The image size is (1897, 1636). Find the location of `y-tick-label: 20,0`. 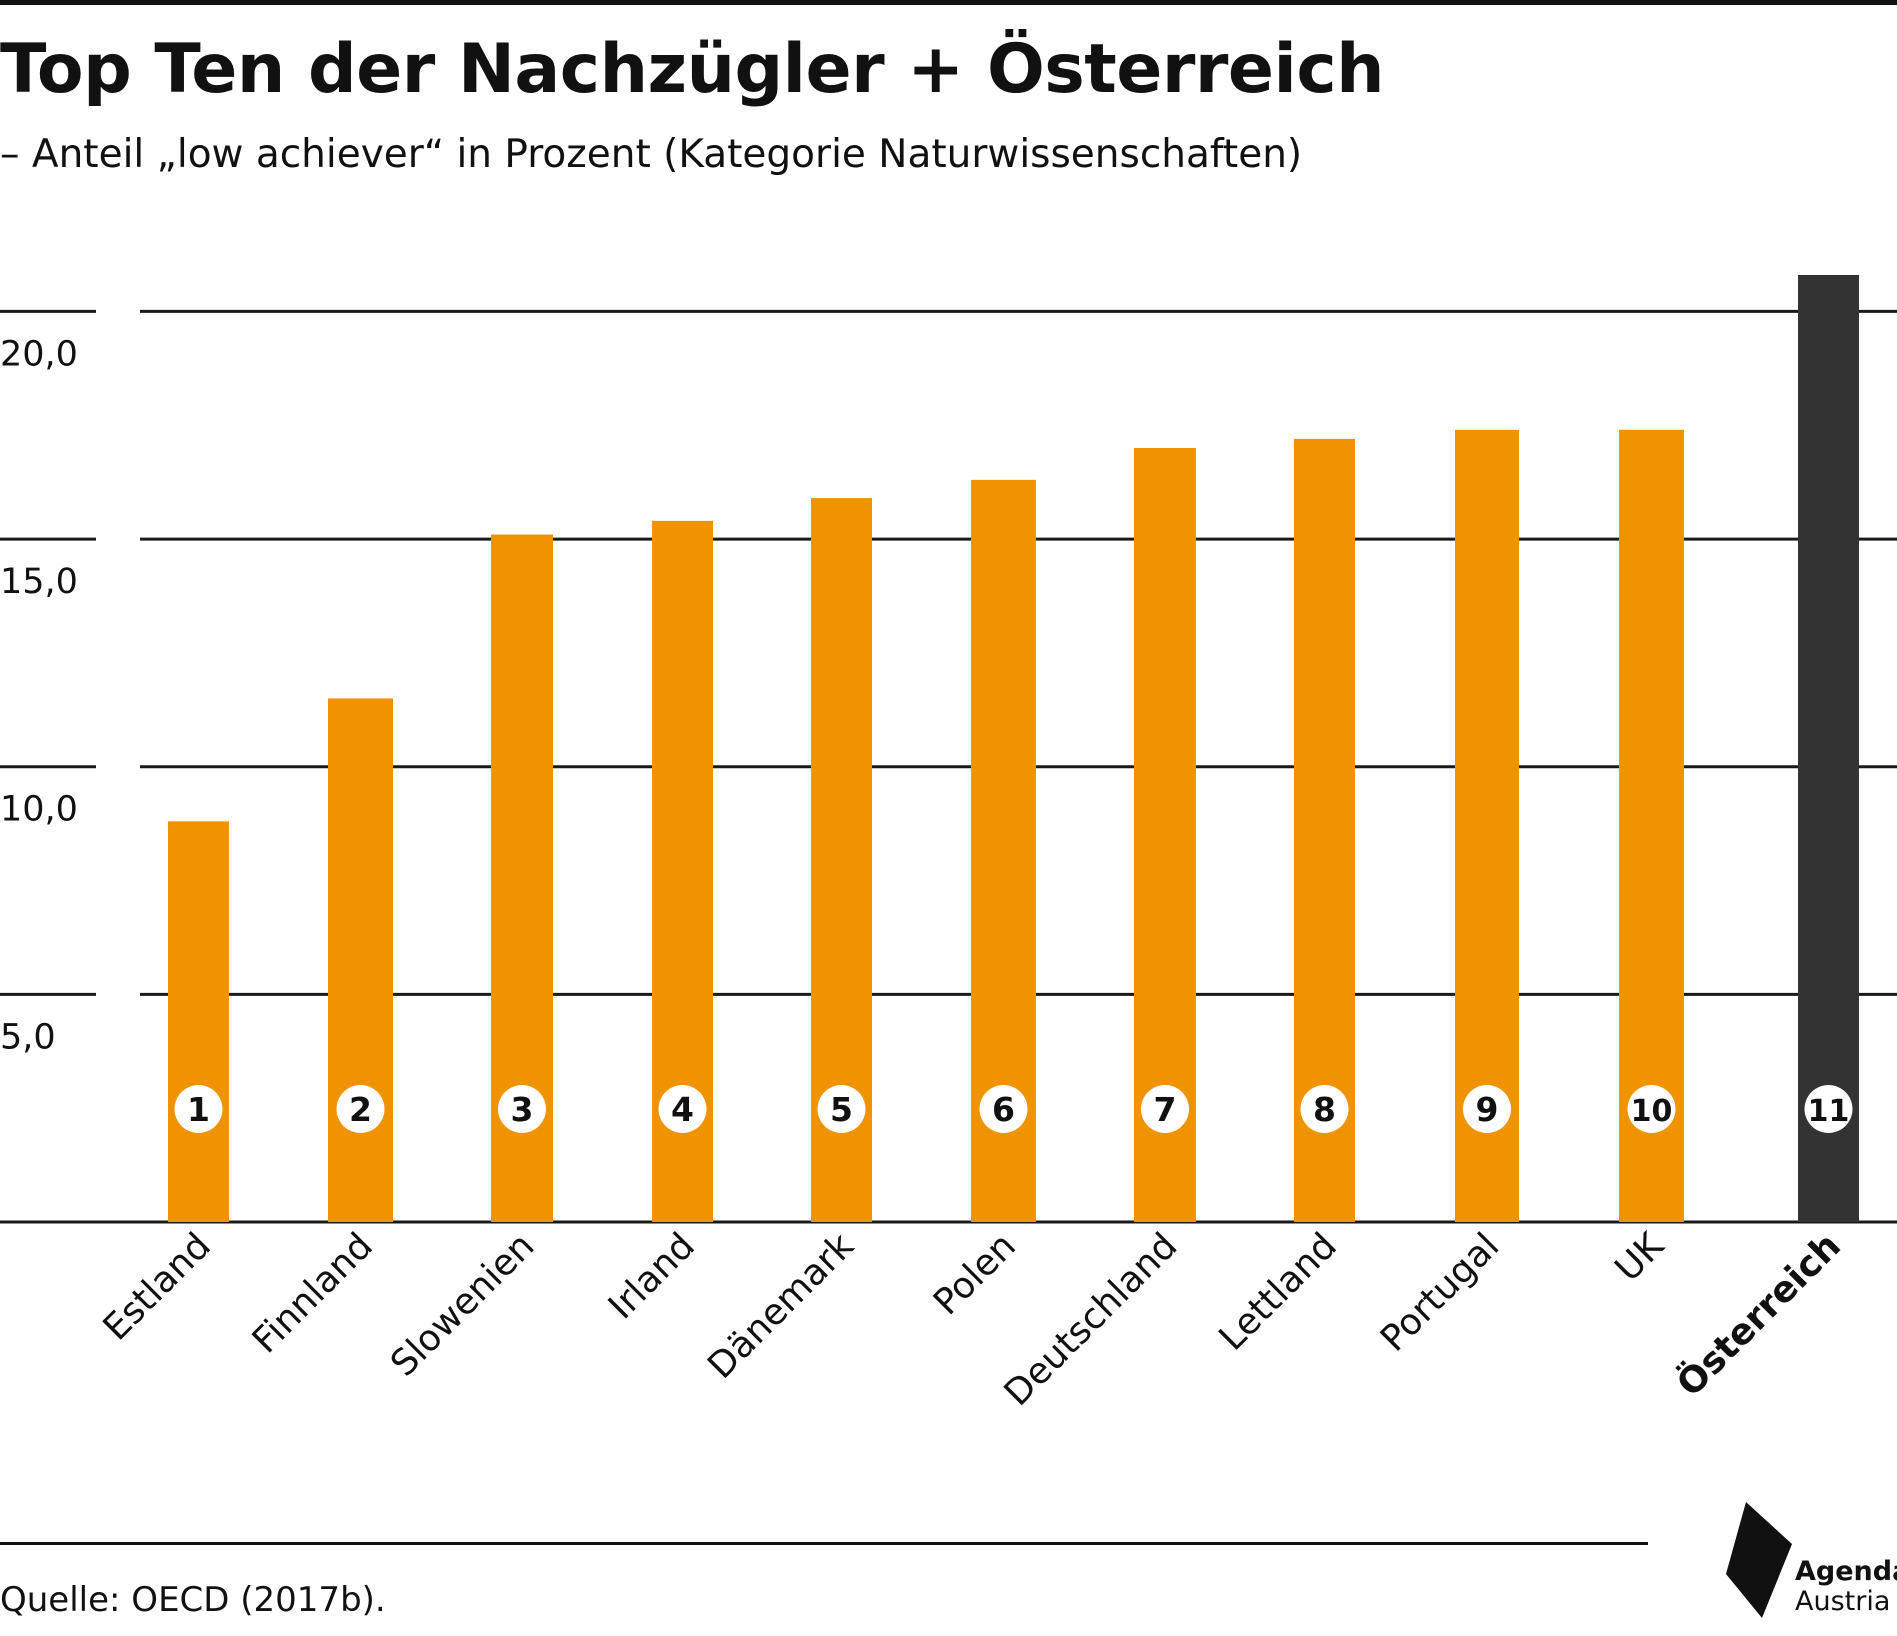

y-tick-label: 20,0 is located at coordinates (39, 354).